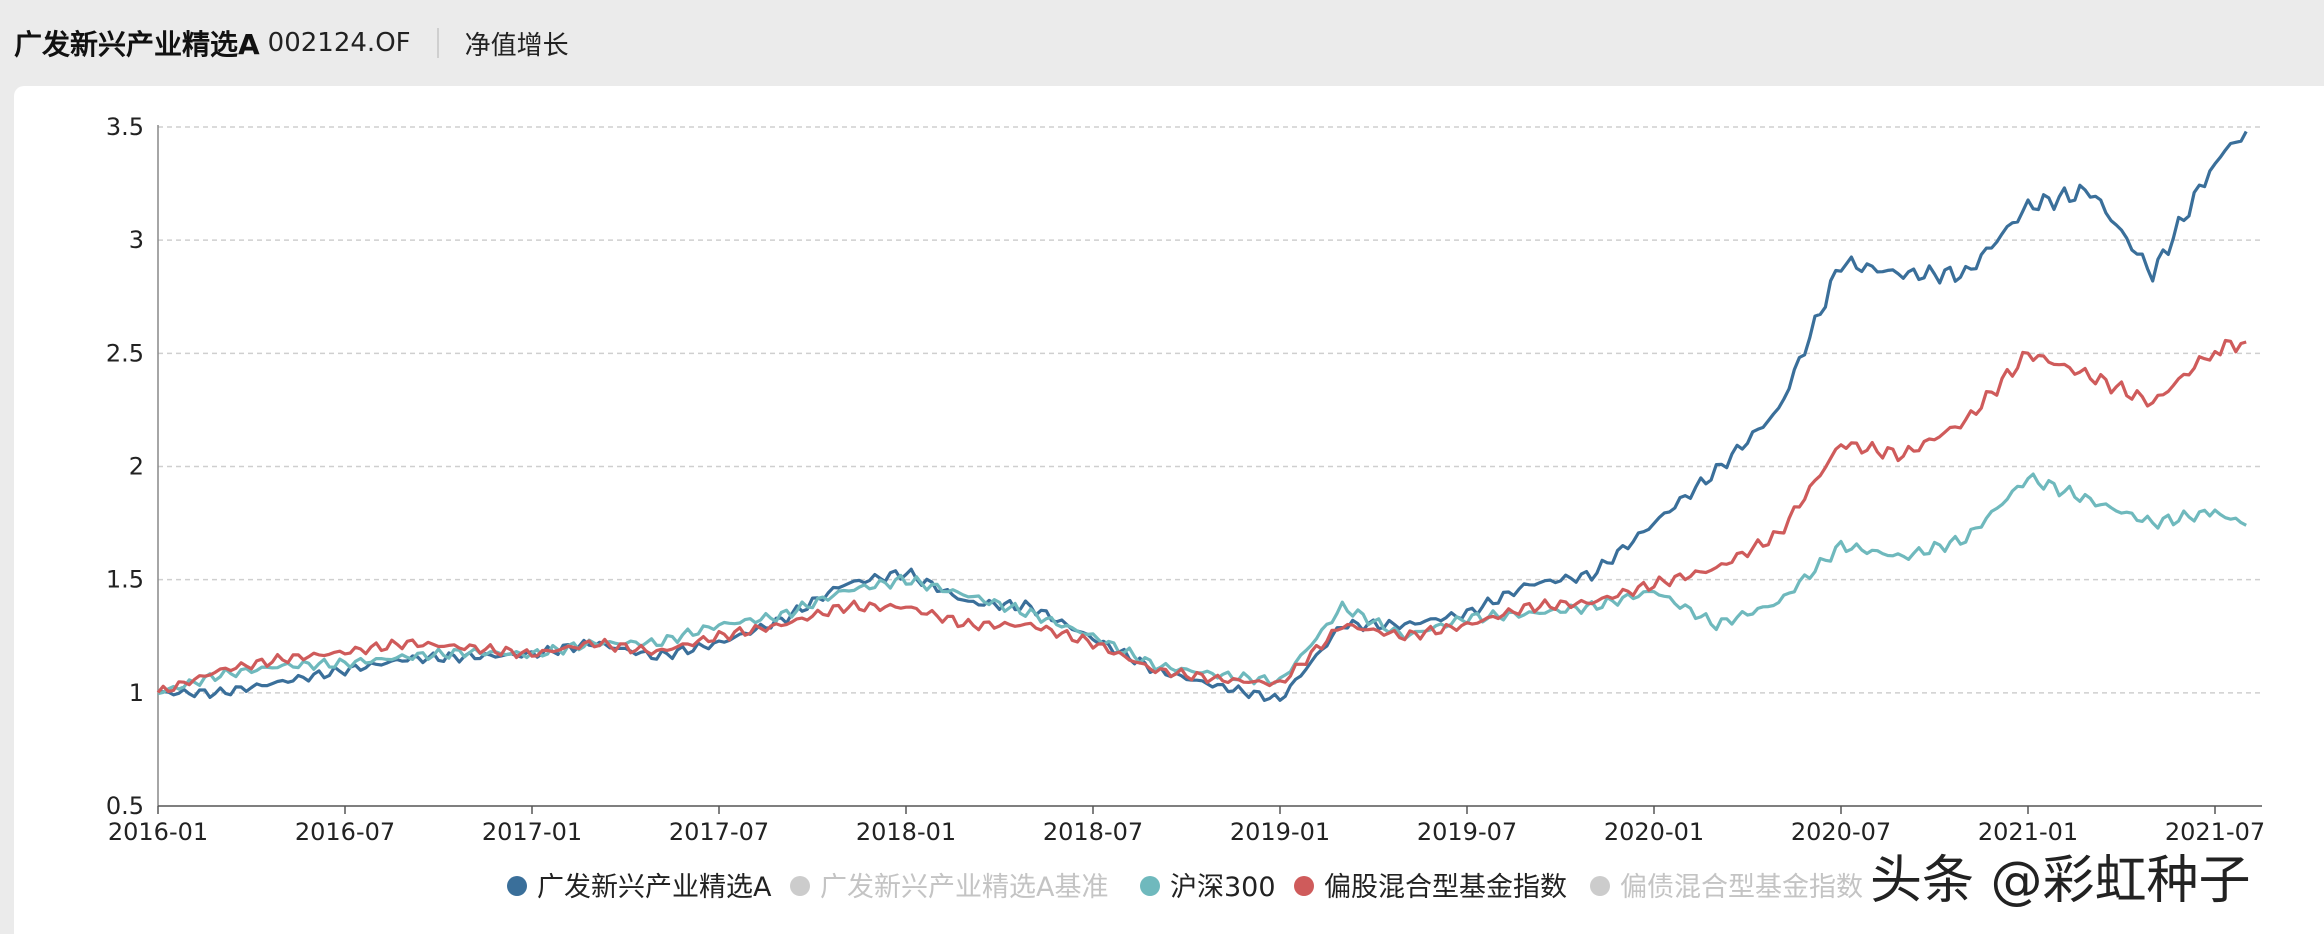 Image resolution: width=2324 pixels, height=934 pixels. I want to click on header: 广发新兴产业精选A 002124.OF 净值增长, so click(1162, 43).